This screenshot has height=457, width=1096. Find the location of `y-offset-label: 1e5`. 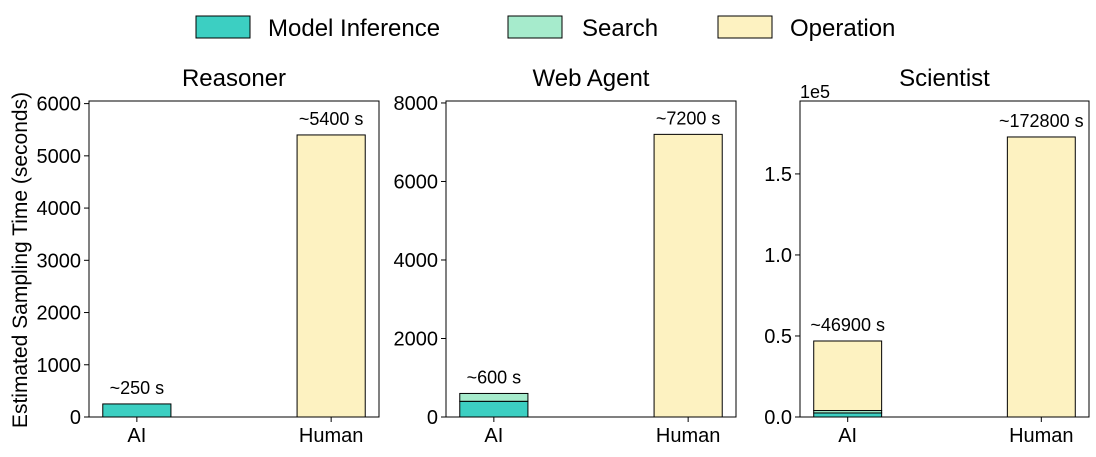

y-offset-label: 1e5 is located at coordinates (815, 92).